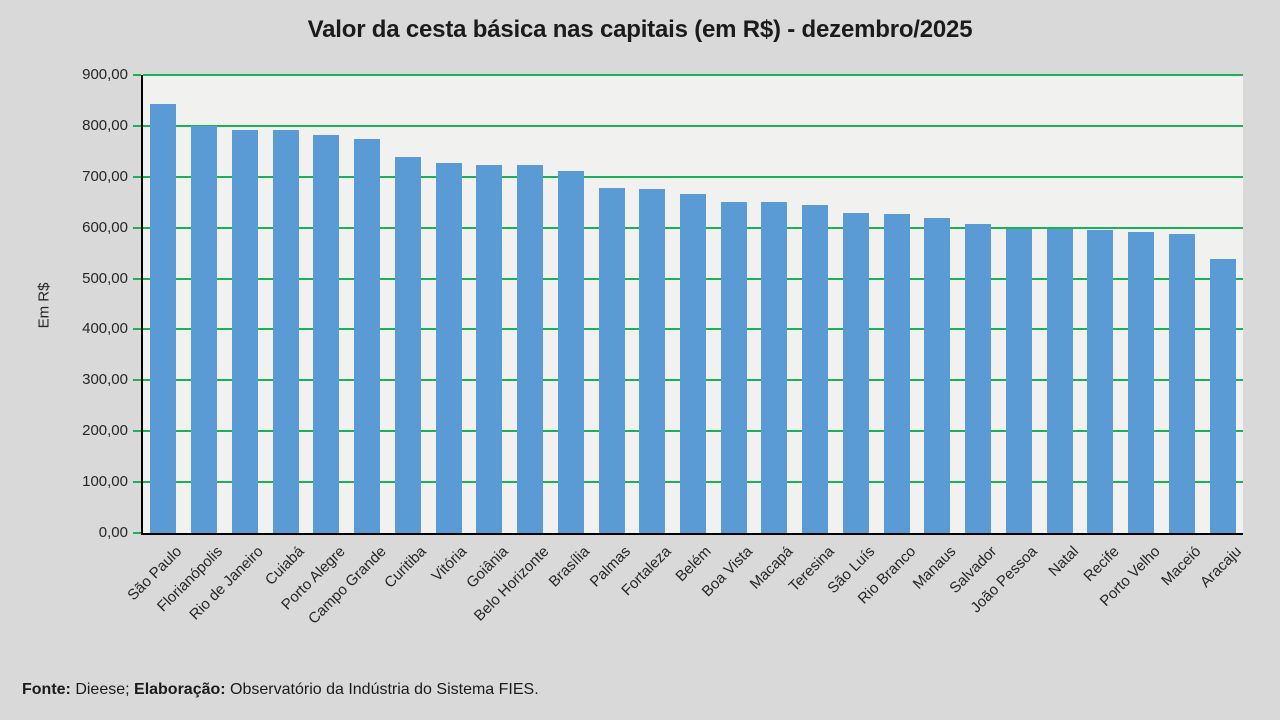 Image resolution: width=1280 pixels, height=720 pixels. Describe the element at coordinates (204, 329) in the screenshot. I see `bar-florianópolis` at that location.